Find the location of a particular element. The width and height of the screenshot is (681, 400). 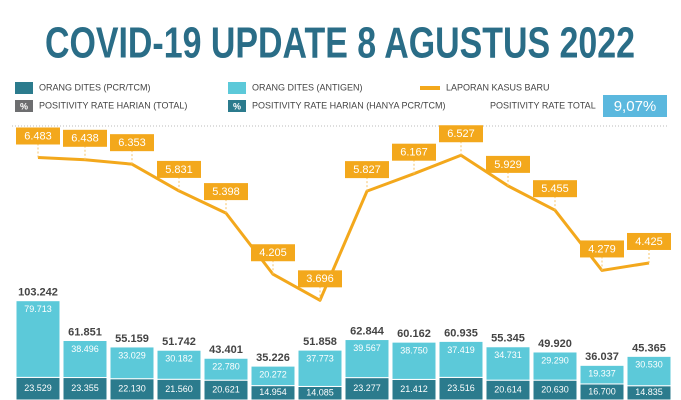

line-value-label: 5.827 is located at coordinates (367, 170).